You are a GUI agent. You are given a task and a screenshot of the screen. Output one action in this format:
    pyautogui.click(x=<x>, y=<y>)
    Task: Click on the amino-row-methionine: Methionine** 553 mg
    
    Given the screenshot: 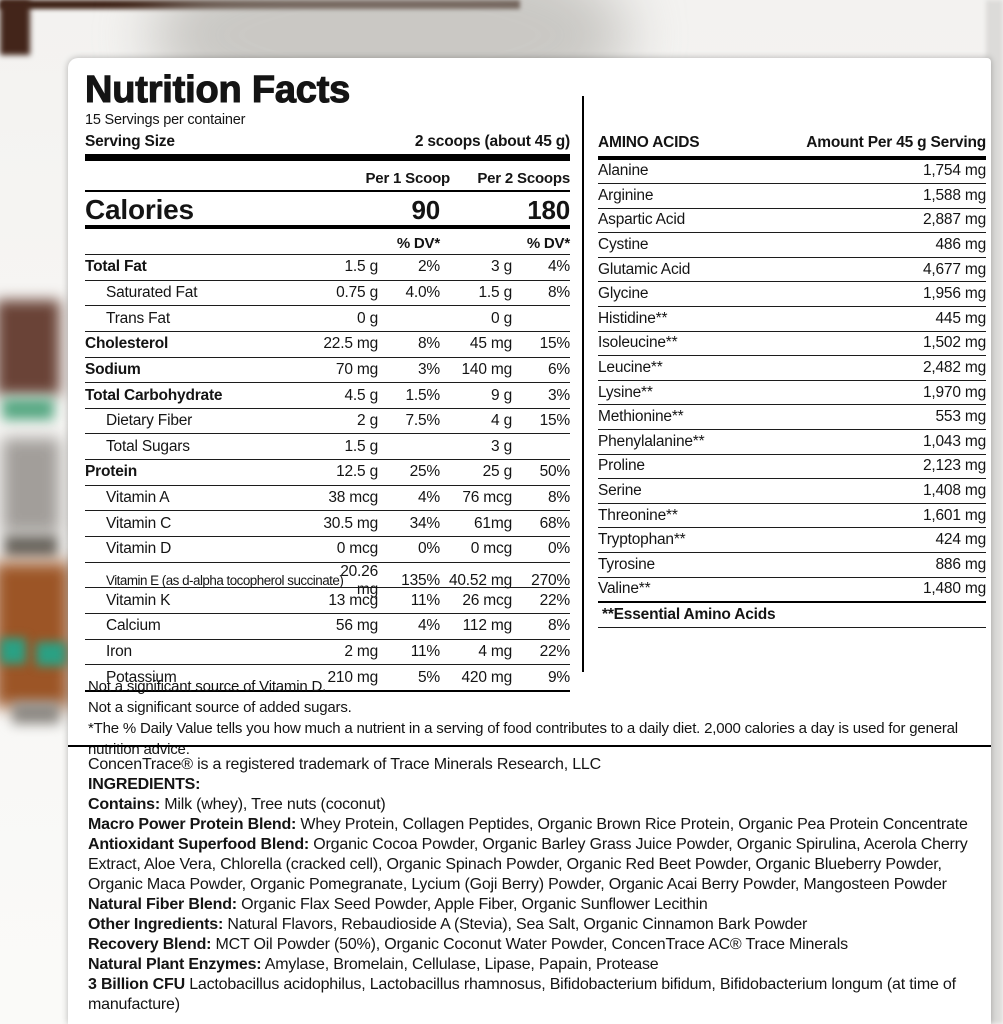 What is the action you would take?
    pyautogui.click(x=792, y=418)
    